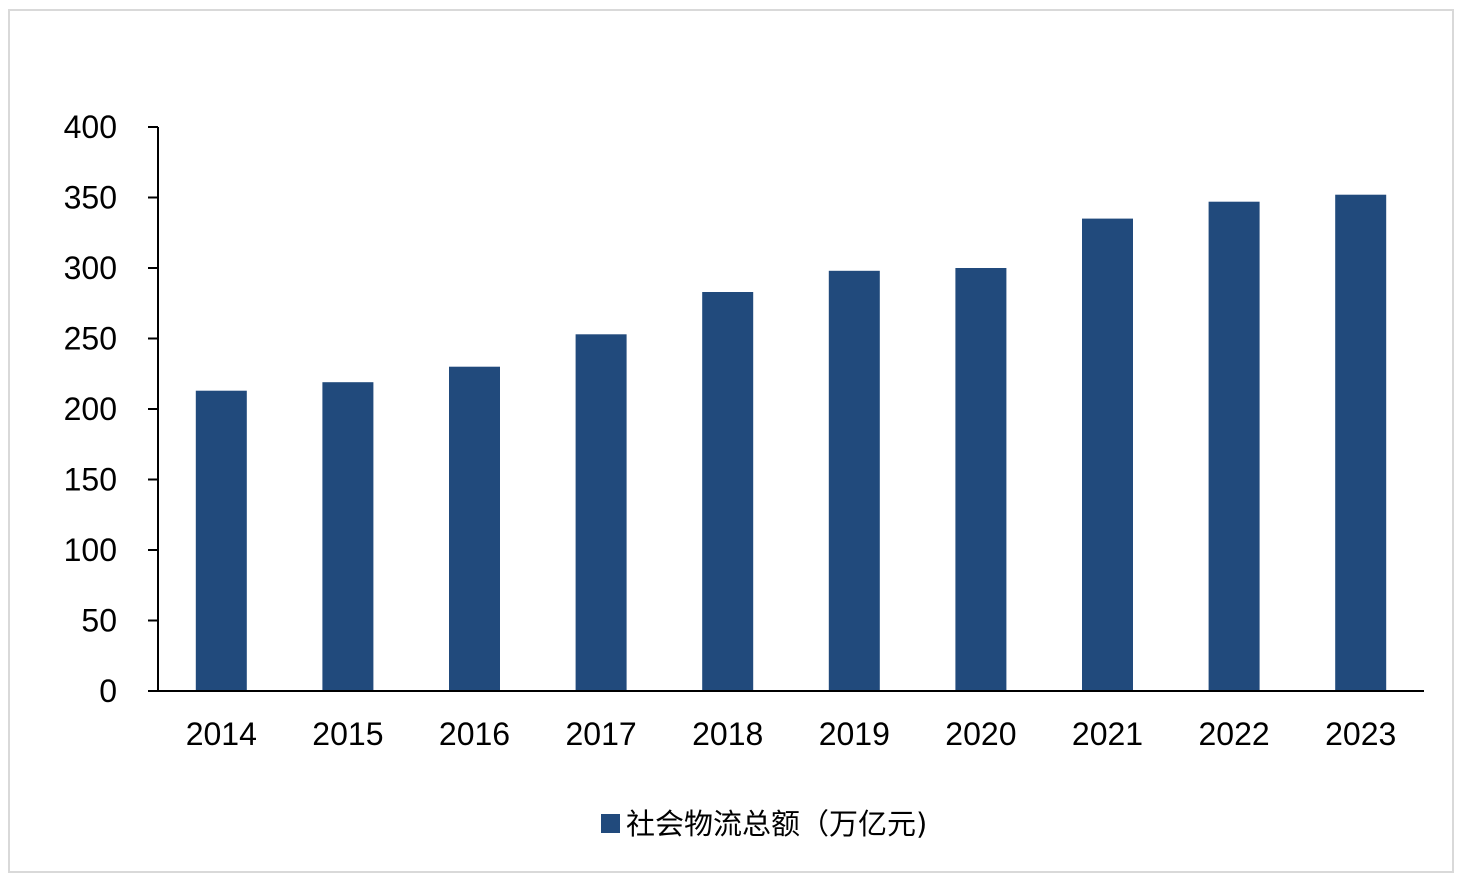  What do you see at coordinates (474, 734) in the screenshot?
I see `x-tick-label: 2016` at bounding box center [474, 734].